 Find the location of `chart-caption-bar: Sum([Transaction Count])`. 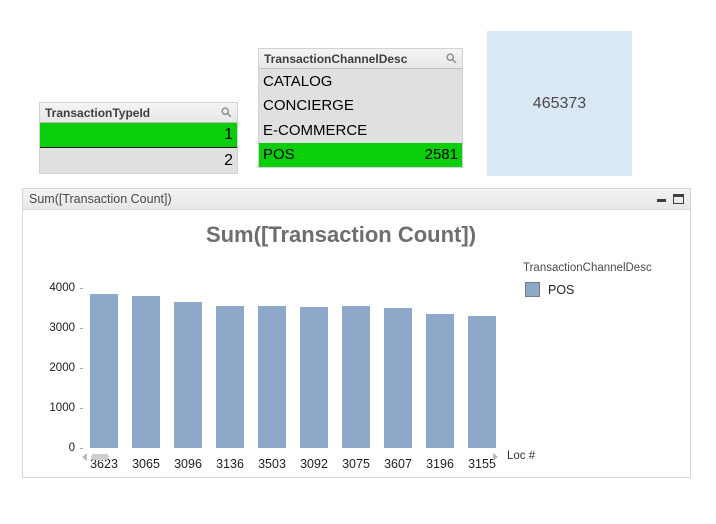

chart-caption-bar: Sum([Transaction Count]) is located at coordinates (356, 199).